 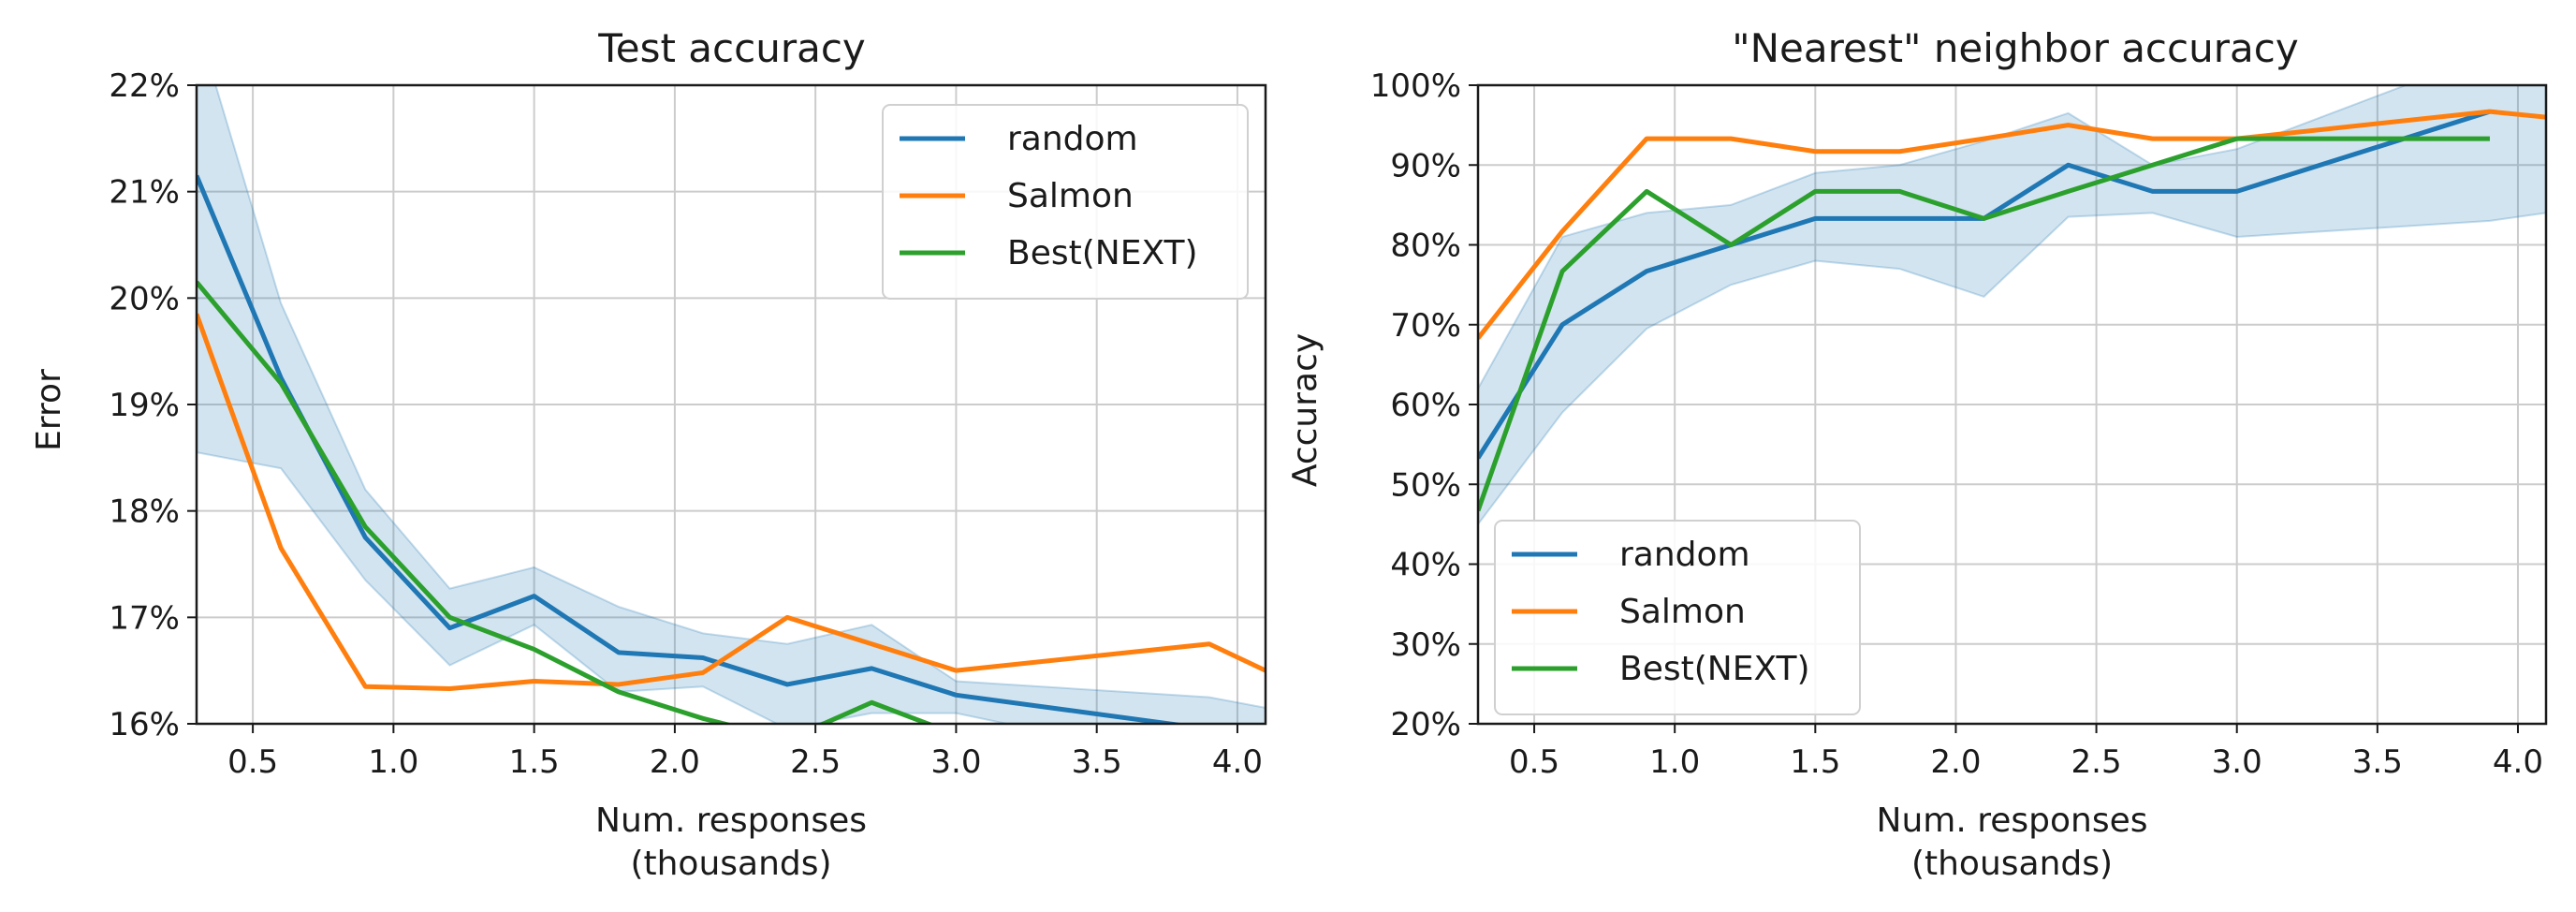 I want to click on nearest-neighbor-xtick-label: 3.5, so click(x=2377, y=762).